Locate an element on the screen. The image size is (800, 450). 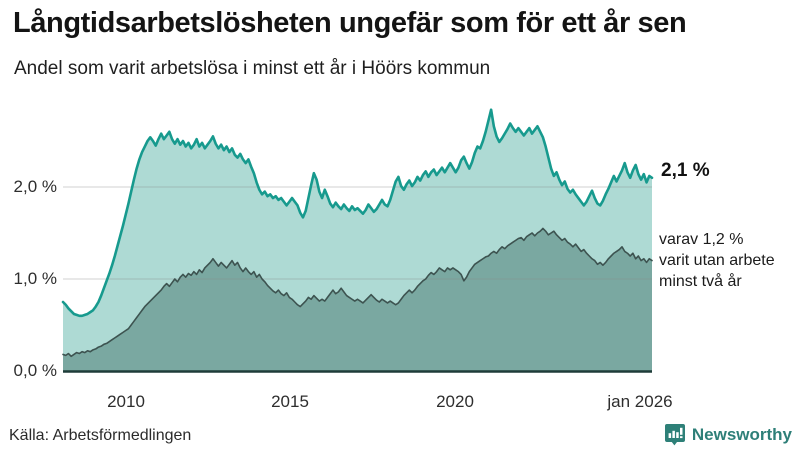
newsworthy-wordmark: Newsworthy is located at coordinates (741, 434).